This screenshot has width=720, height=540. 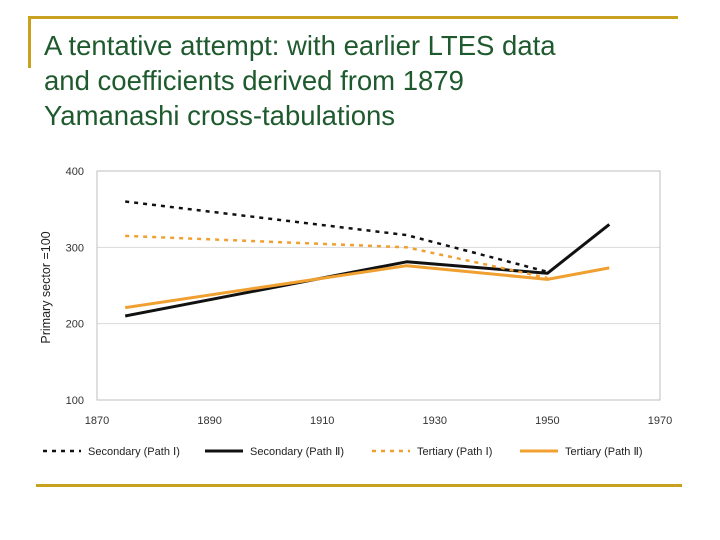 I want to click on x-tick-label: 1970, so click(x=660, y=421).